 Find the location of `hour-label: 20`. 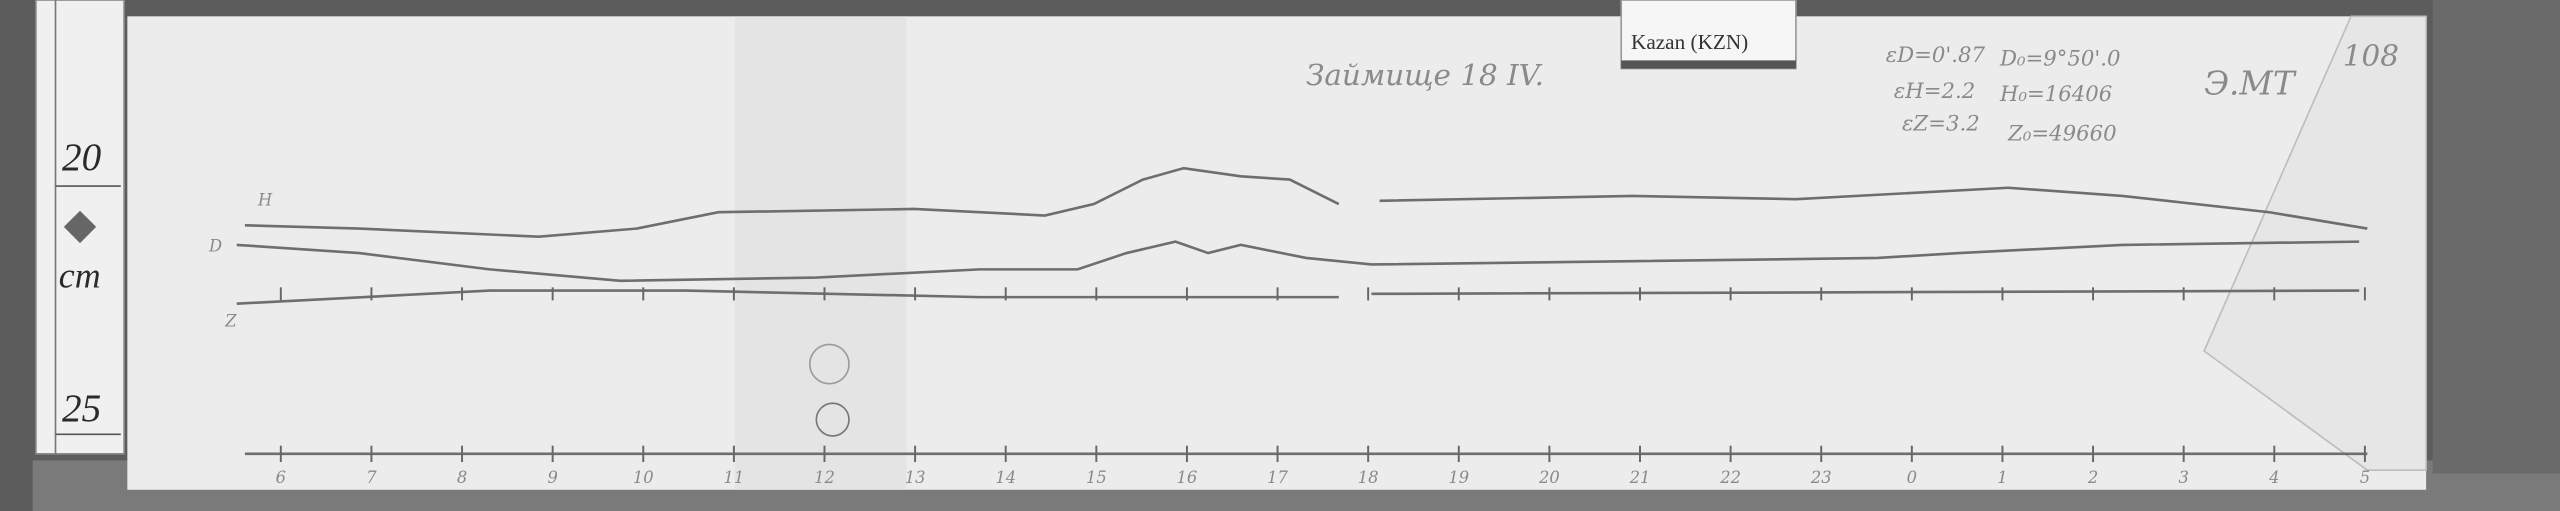

hour-label: 20 is located at coordinates (1549, 477).